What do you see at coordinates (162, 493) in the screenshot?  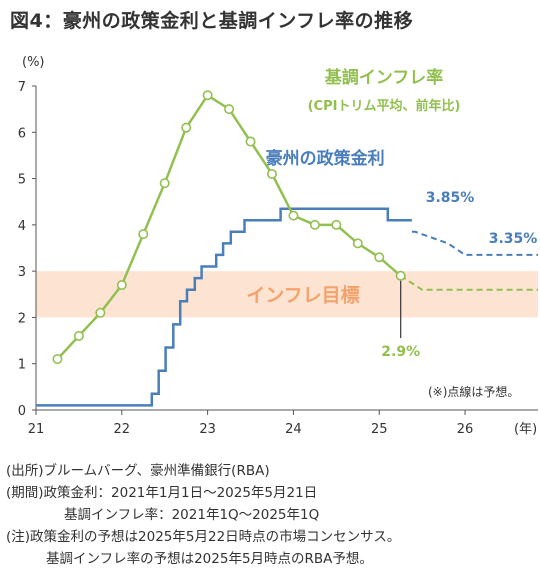 I see `period-note-1: (期間)政策金利：2021年1月1日～2025年5月21日` at bounding box center [162, 493].